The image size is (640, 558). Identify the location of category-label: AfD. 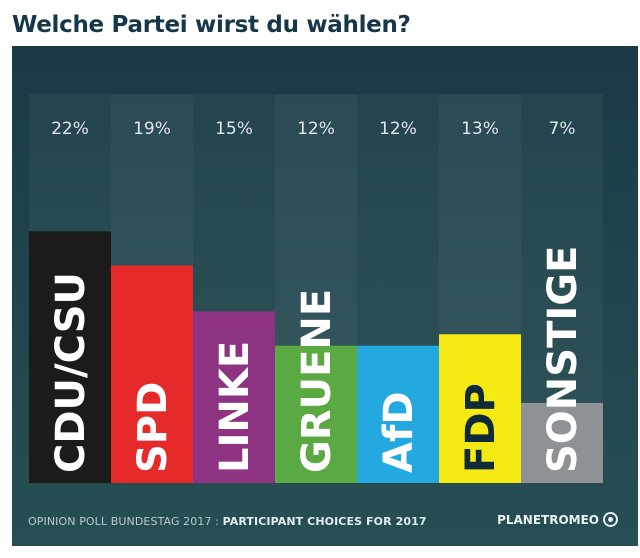
(399, 432).